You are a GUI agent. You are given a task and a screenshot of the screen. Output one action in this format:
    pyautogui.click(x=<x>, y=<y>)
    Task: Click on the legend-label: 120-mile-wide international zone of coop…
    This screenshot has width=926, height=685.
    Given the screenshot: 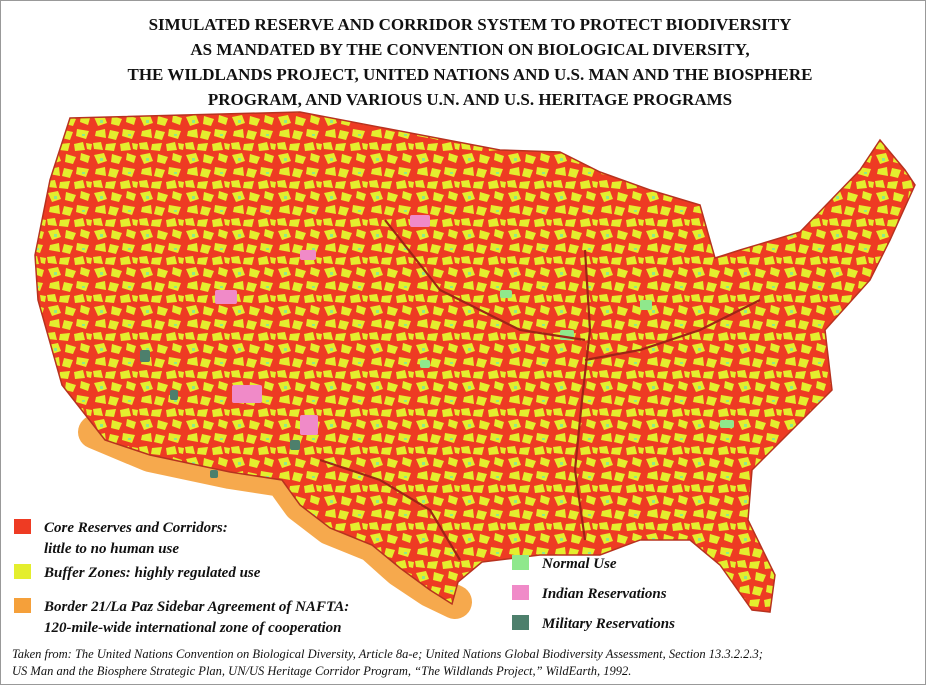 What is the action you would take?
    pyautogui.click(x=193, y=628)
    